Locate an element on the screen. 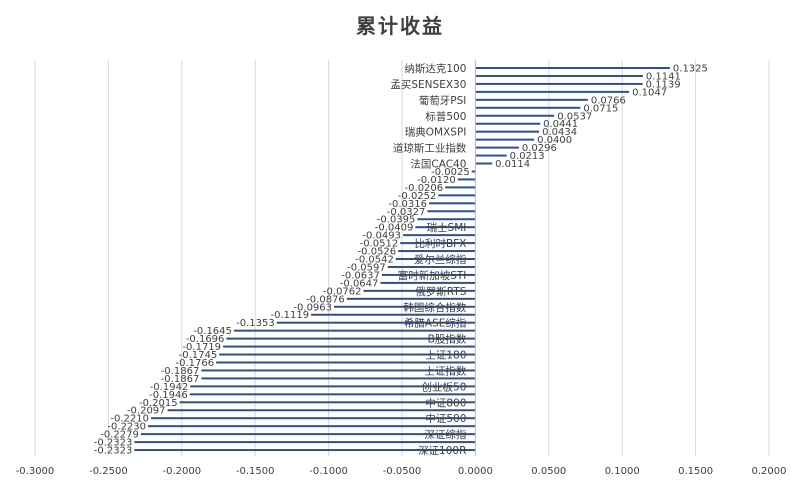 The width and height of the screenshot is (800, 486). data-label: -0.2015 is located at coordinates (158, 403).